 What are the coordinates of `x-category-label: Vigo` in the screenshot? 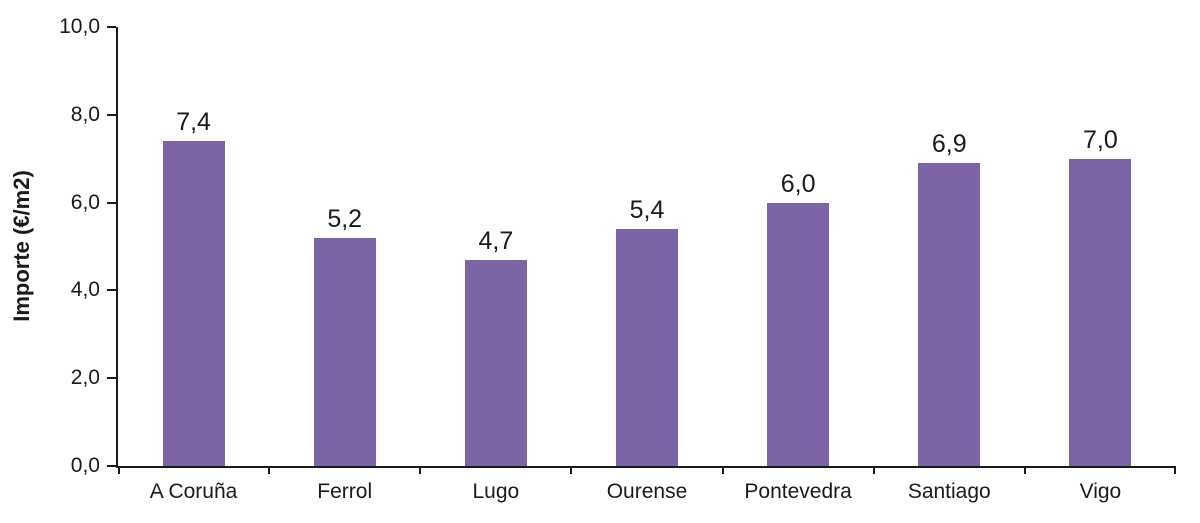 It's located at (1100, 491).